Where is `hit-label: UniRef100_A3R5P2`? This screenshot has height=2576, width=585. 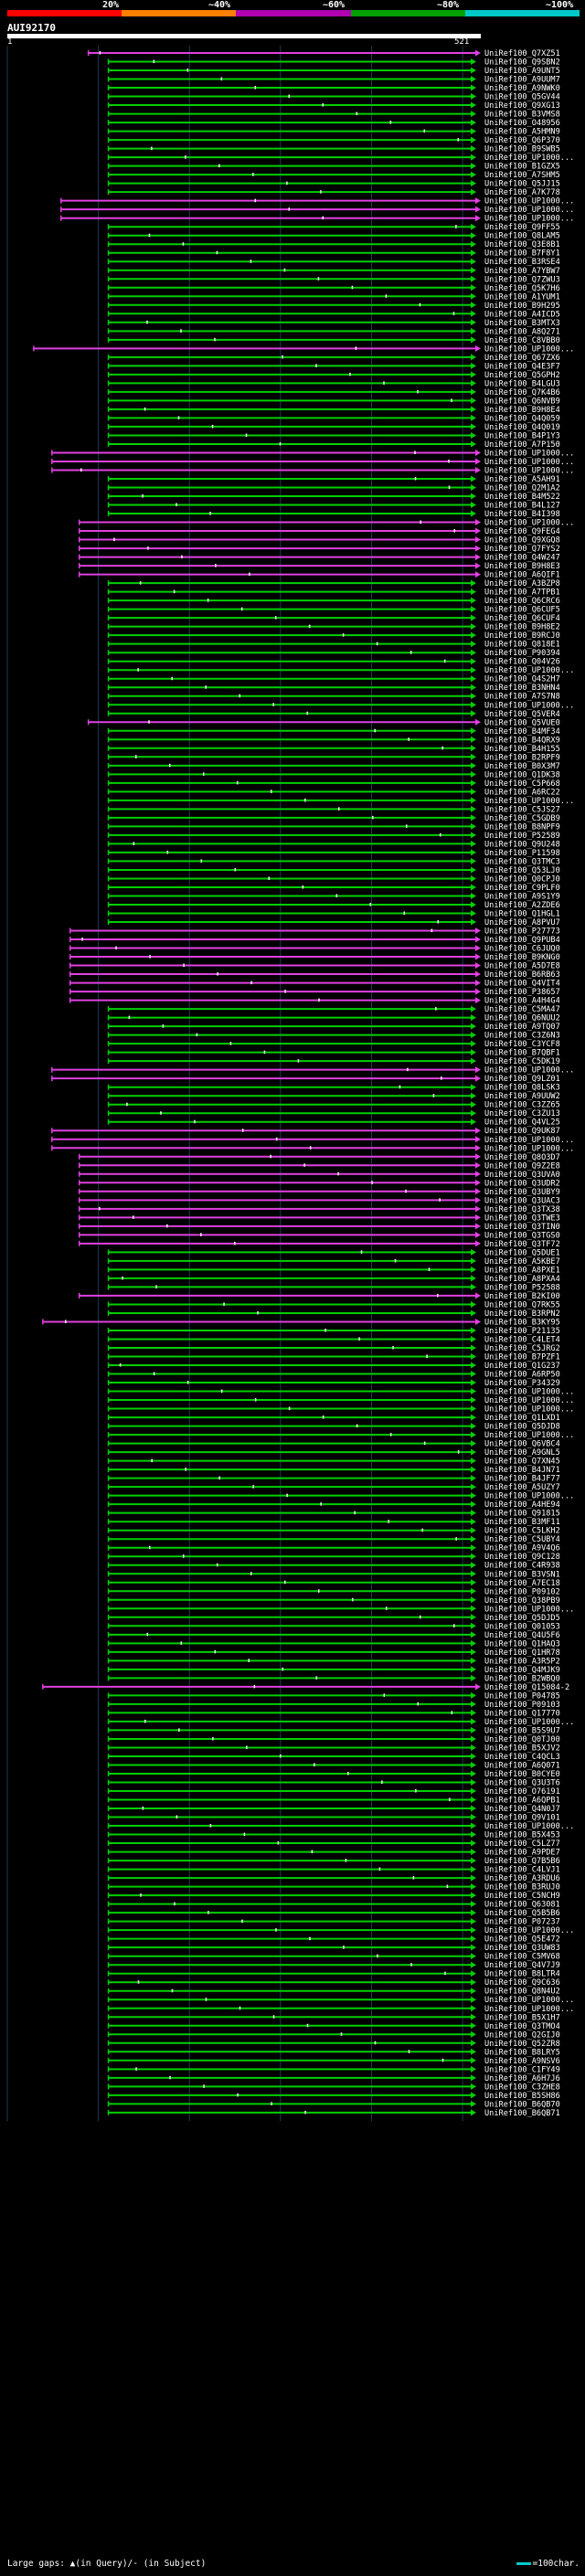
hit-label: UniRef100_A3R5P2 is located at coordinates (522, 1661).